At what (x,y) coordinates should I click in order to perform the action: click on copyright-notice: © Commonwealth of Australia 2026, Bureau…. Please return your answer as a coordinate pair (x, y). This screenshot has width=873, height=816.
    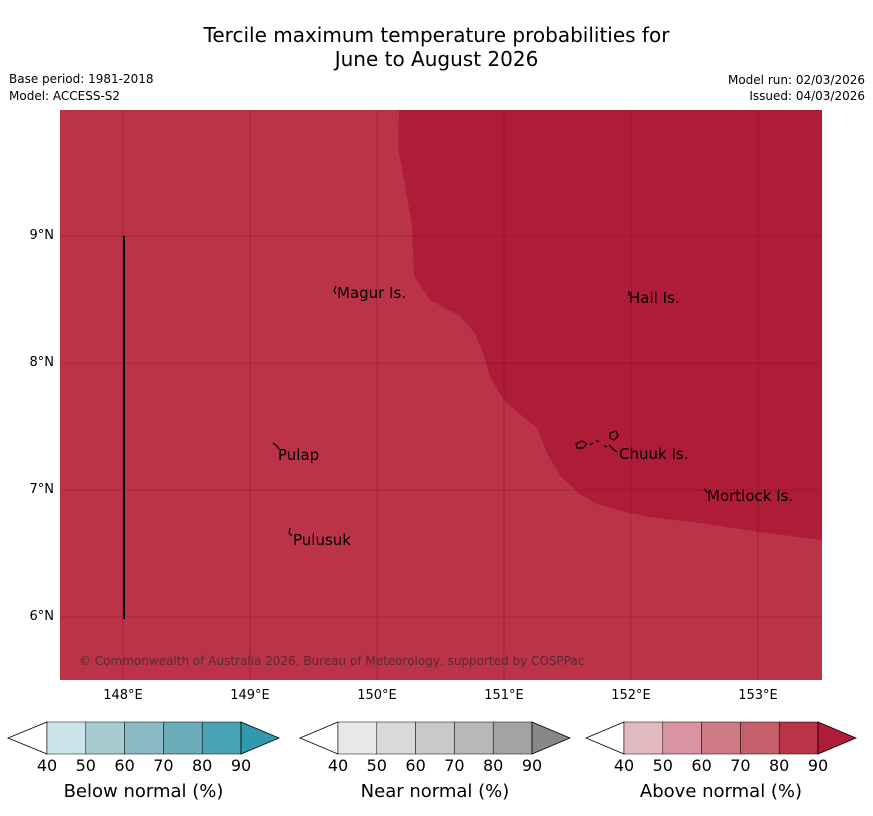
    Looking at the image, I should click on (332, 661).